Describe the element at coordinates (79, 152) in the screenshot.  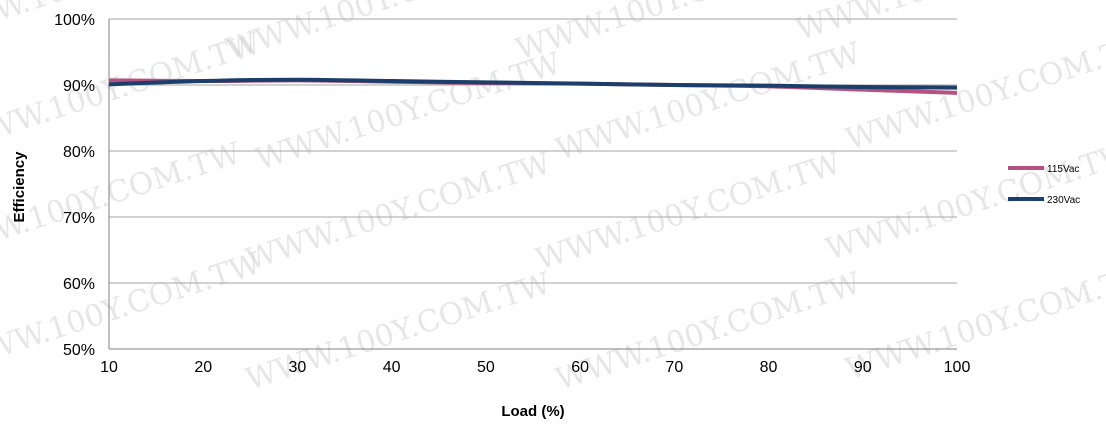
I see `y-tick-label: 80%` at that location.